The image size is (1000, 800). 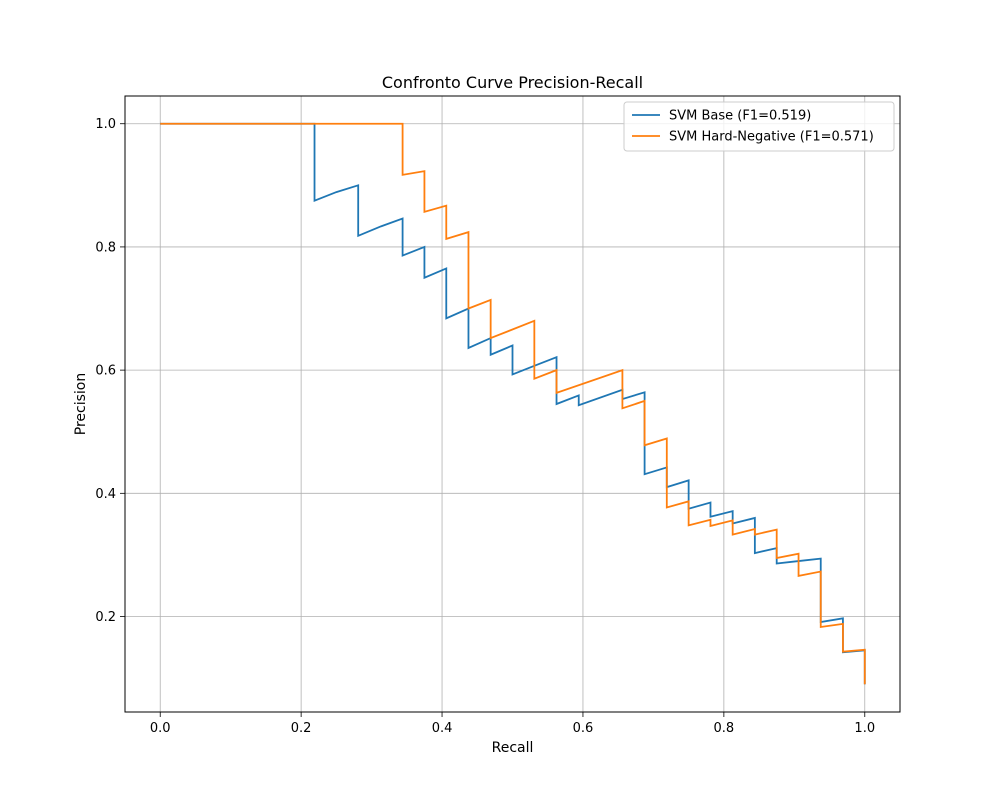 I want to click on y-tick-label: 1.0, so click(x=105, y=124).